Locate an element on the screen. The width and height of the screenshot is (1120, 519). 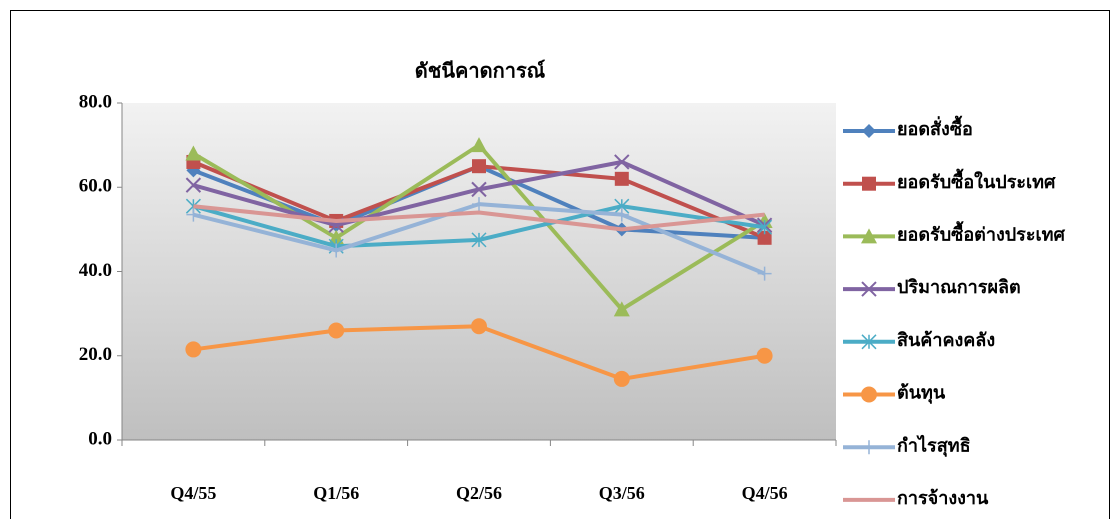
y-tick-label: 40.0 is located at coordinates (95, 270).